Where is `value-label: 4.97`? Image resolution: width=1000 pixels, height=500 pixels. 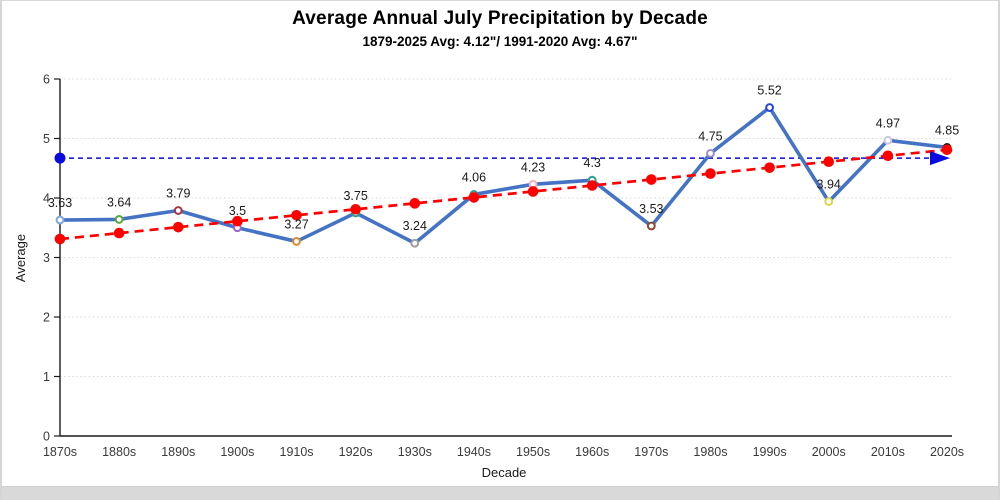
value-label: 4.97 is located at coordinates (888, 123).